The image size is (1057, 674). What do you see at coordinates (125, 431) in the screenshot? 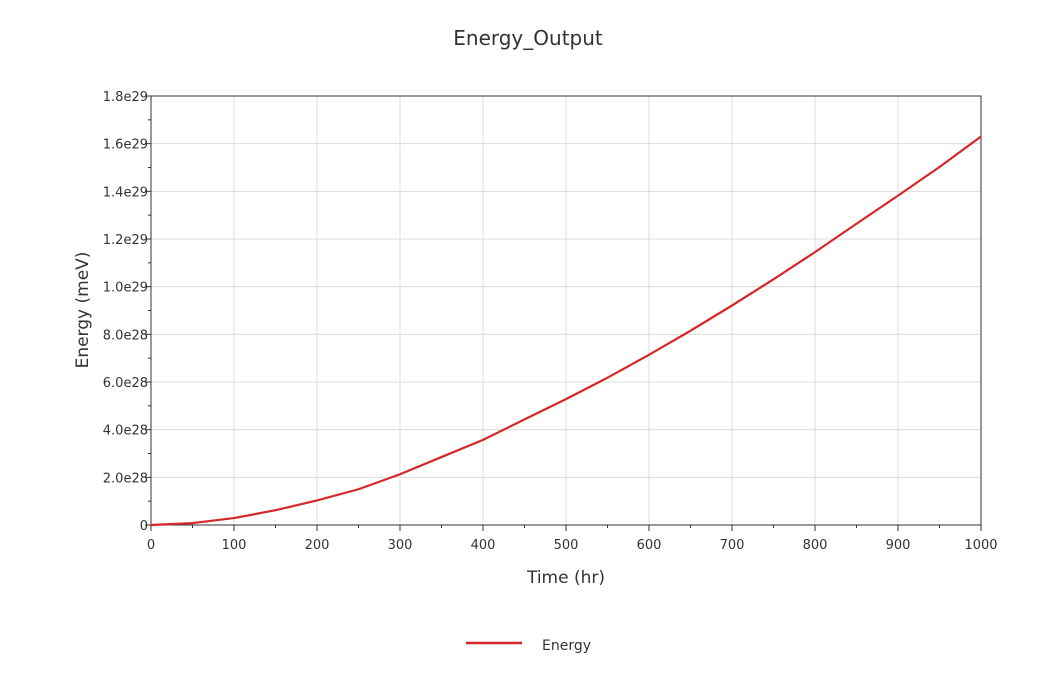
I see `y-tick-label: 4.0e28` at bounding box center [125, 431].